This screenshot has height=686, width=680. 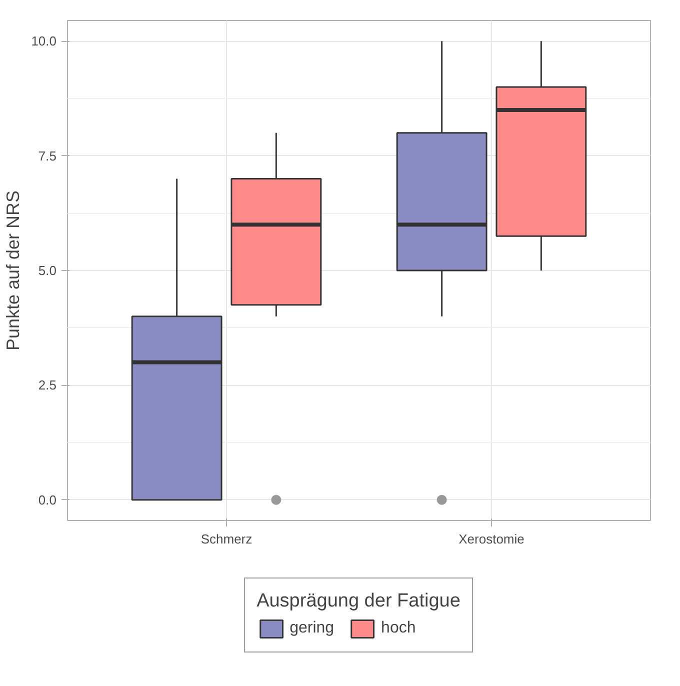 What do you see at coordinates (47, 500) in the screenshot?
I see `y-tick-label: 0.0` at bounding box center [47, 500].